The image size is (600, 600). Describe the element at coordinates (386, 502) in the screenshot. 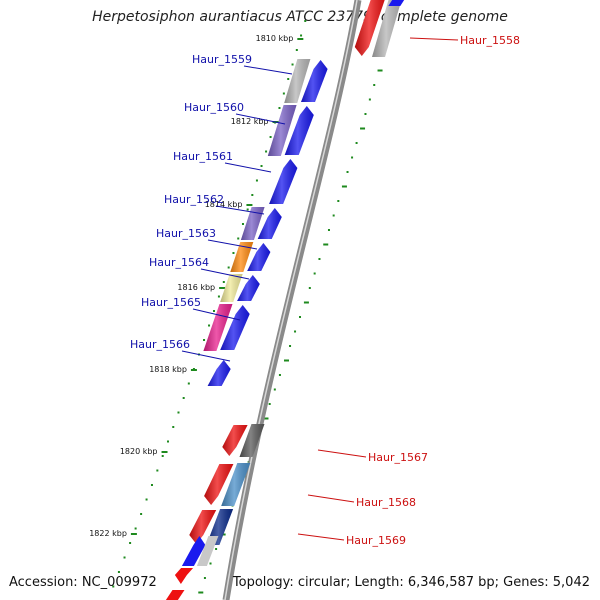

I see `gene-label: Haur_1568` at that location.